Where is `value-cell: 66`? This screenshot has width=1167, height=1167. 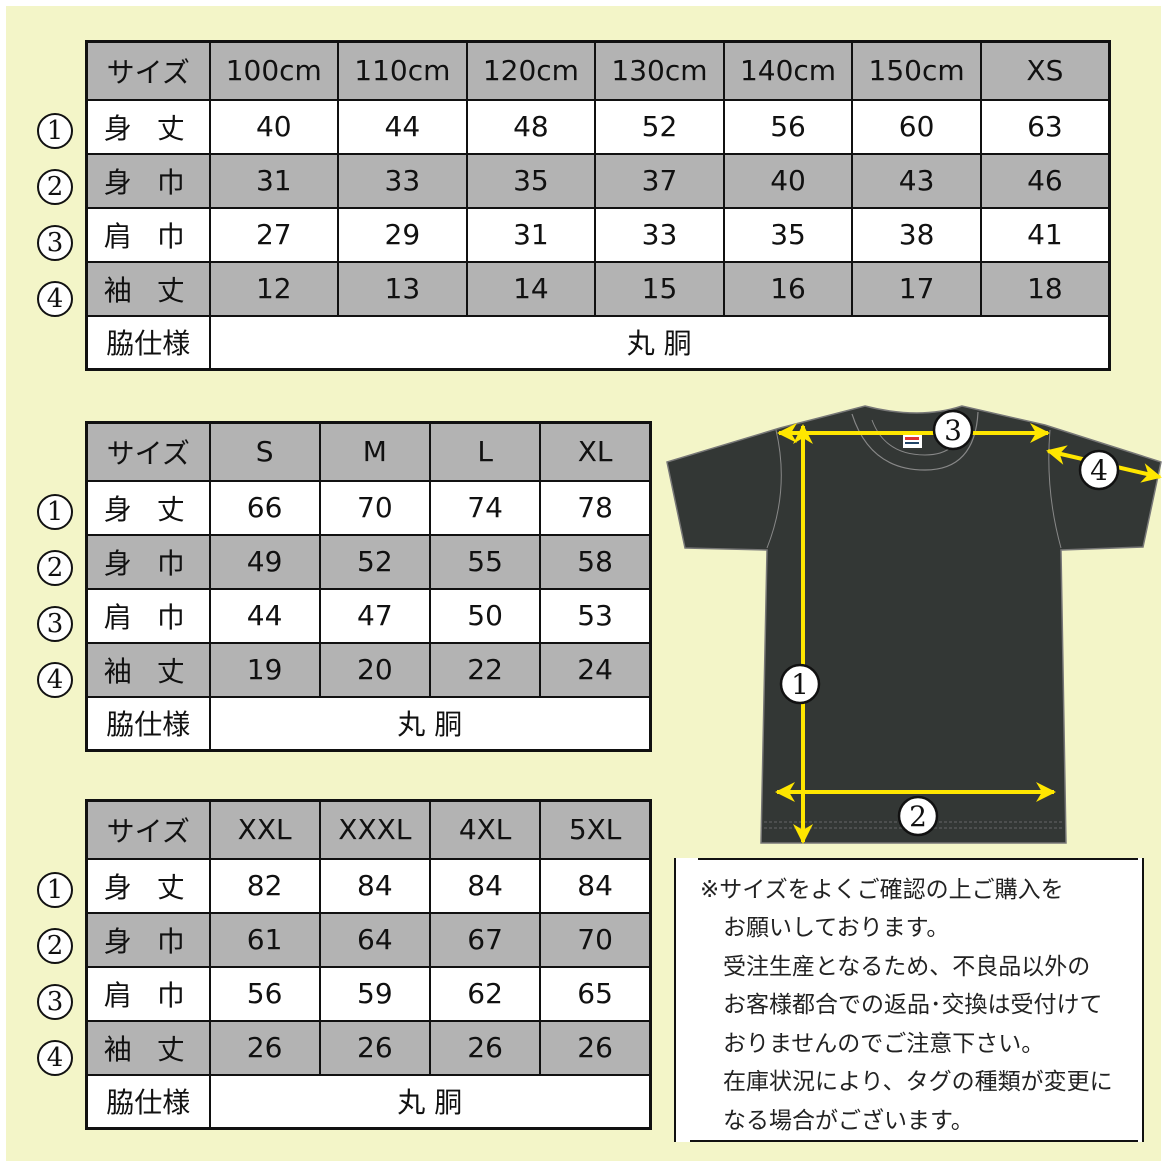
value-cell: 66 is located at coordinates (264, 507).